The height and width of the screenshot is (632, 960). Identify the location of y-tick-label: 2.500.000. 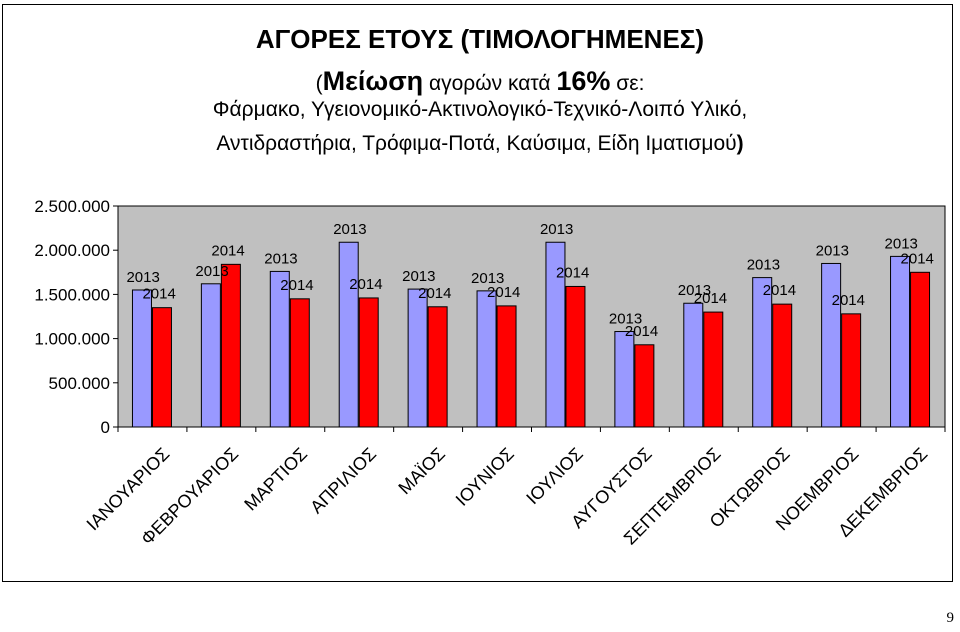
(72, 206).